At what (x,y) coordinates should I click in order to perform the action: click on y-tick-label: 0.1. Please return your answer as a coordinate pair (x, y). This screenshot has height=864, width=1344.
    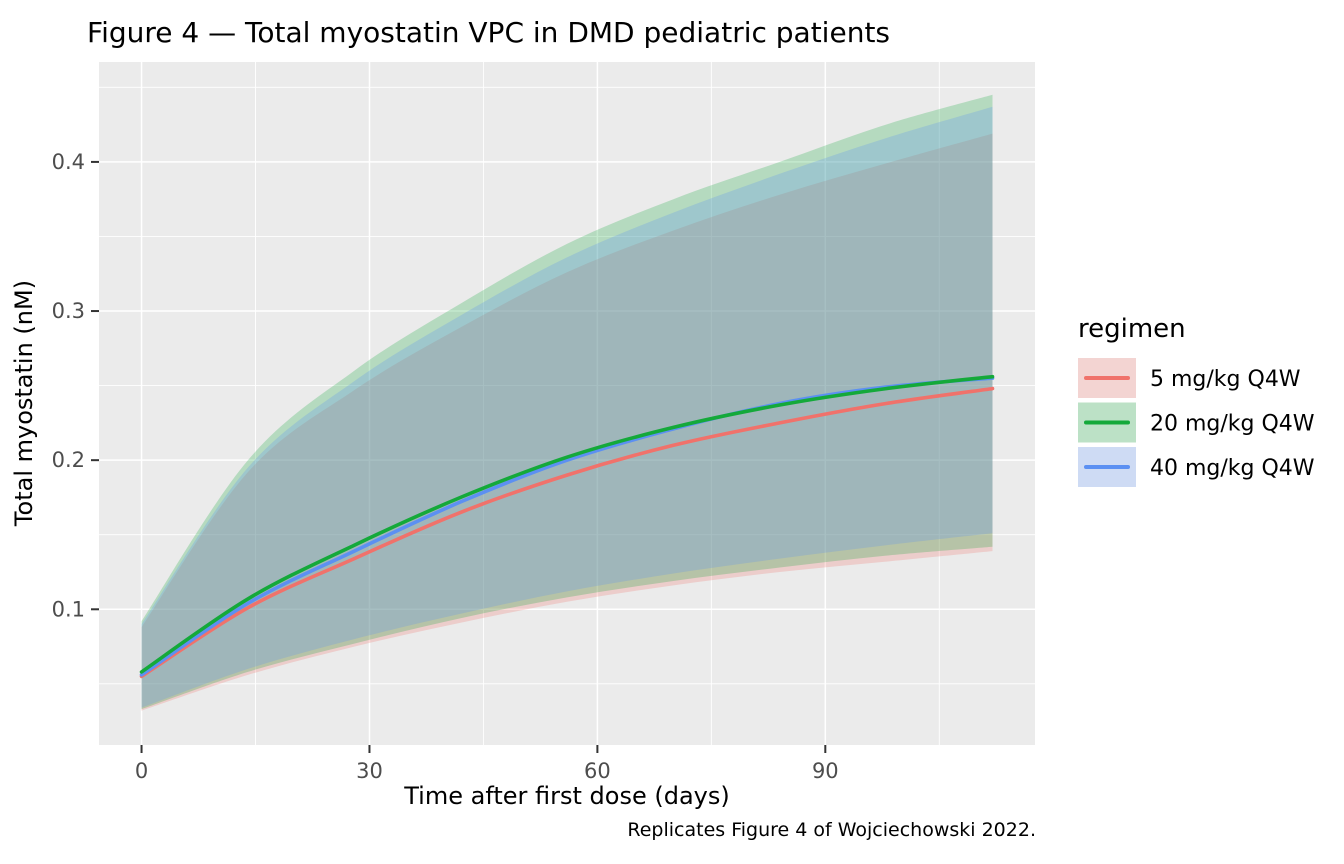
    Looking at the image, I should click on (68, 609).